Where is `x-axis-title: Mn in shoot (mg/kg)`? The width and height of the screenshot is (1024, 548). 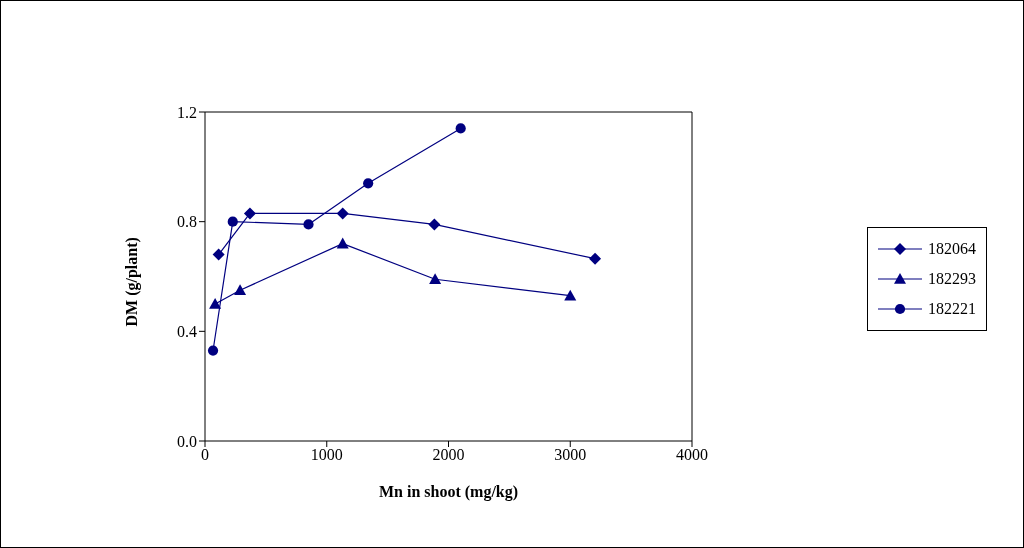 x-axis-title: Mn in shoot (mg/kg) is located at coordinates (448, 492).